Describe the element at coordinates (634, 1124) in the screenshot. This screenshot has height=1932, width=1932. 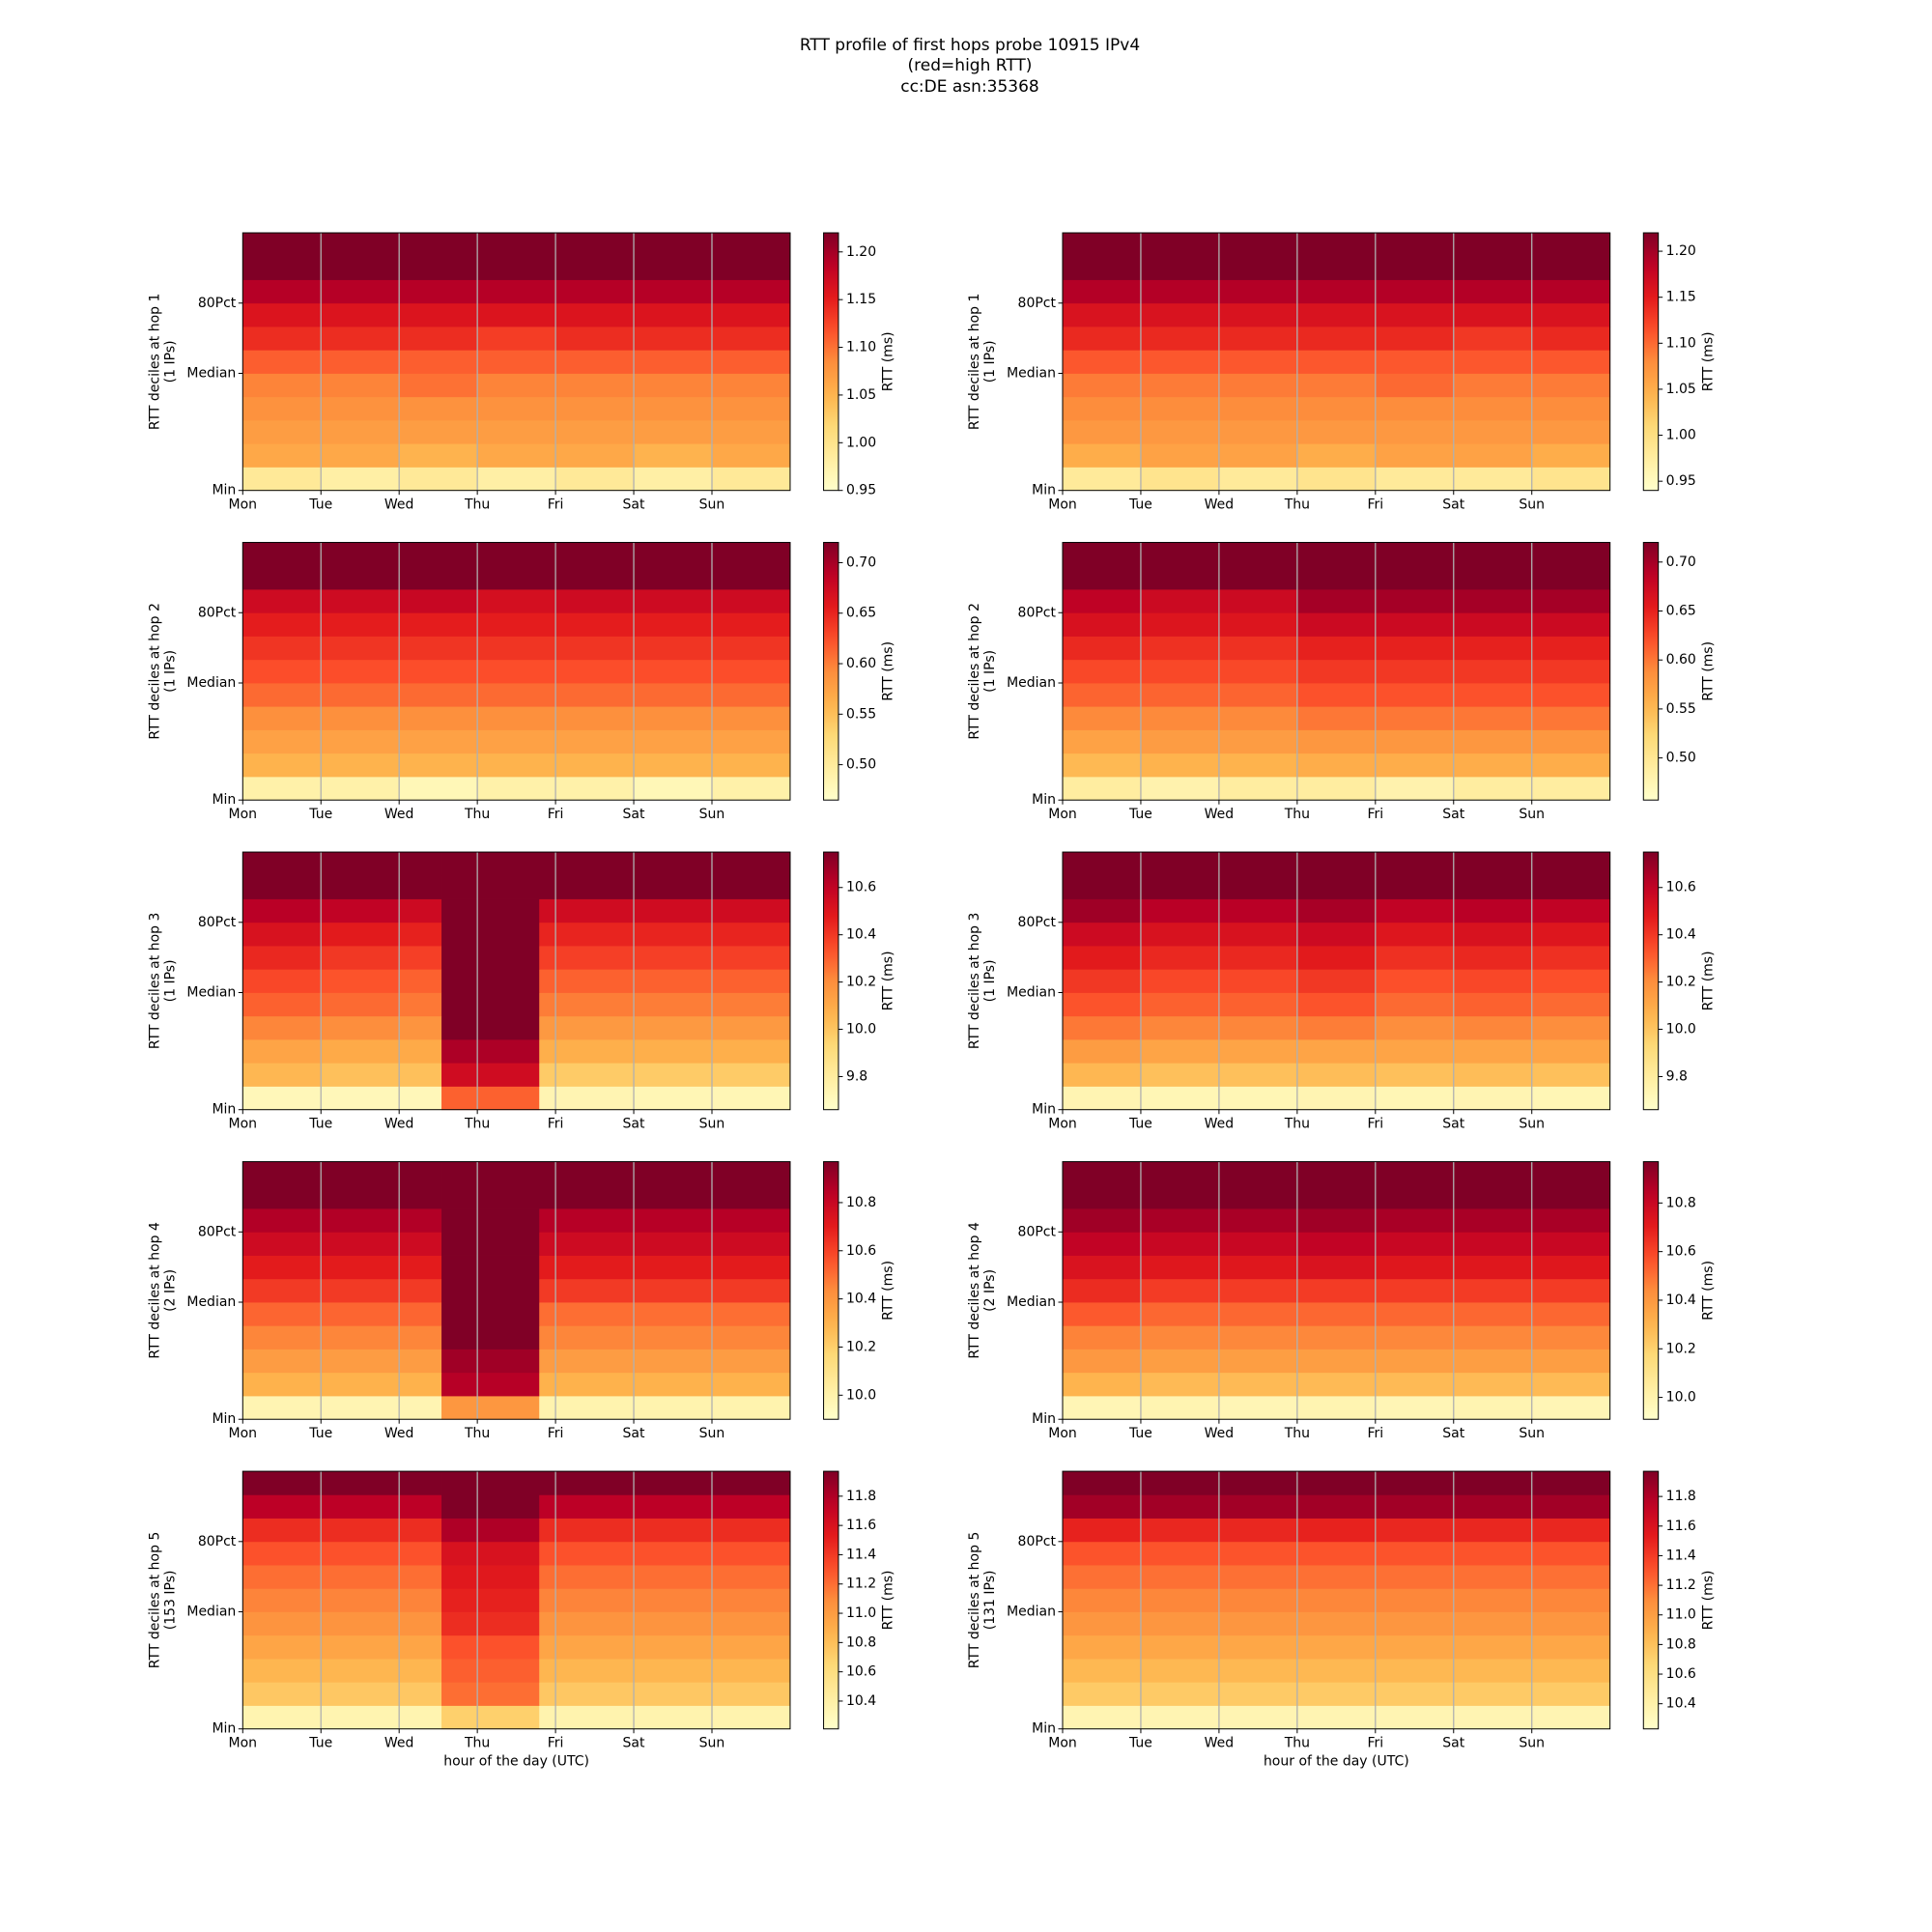
I see `x-tick-label: Sat` at that location.